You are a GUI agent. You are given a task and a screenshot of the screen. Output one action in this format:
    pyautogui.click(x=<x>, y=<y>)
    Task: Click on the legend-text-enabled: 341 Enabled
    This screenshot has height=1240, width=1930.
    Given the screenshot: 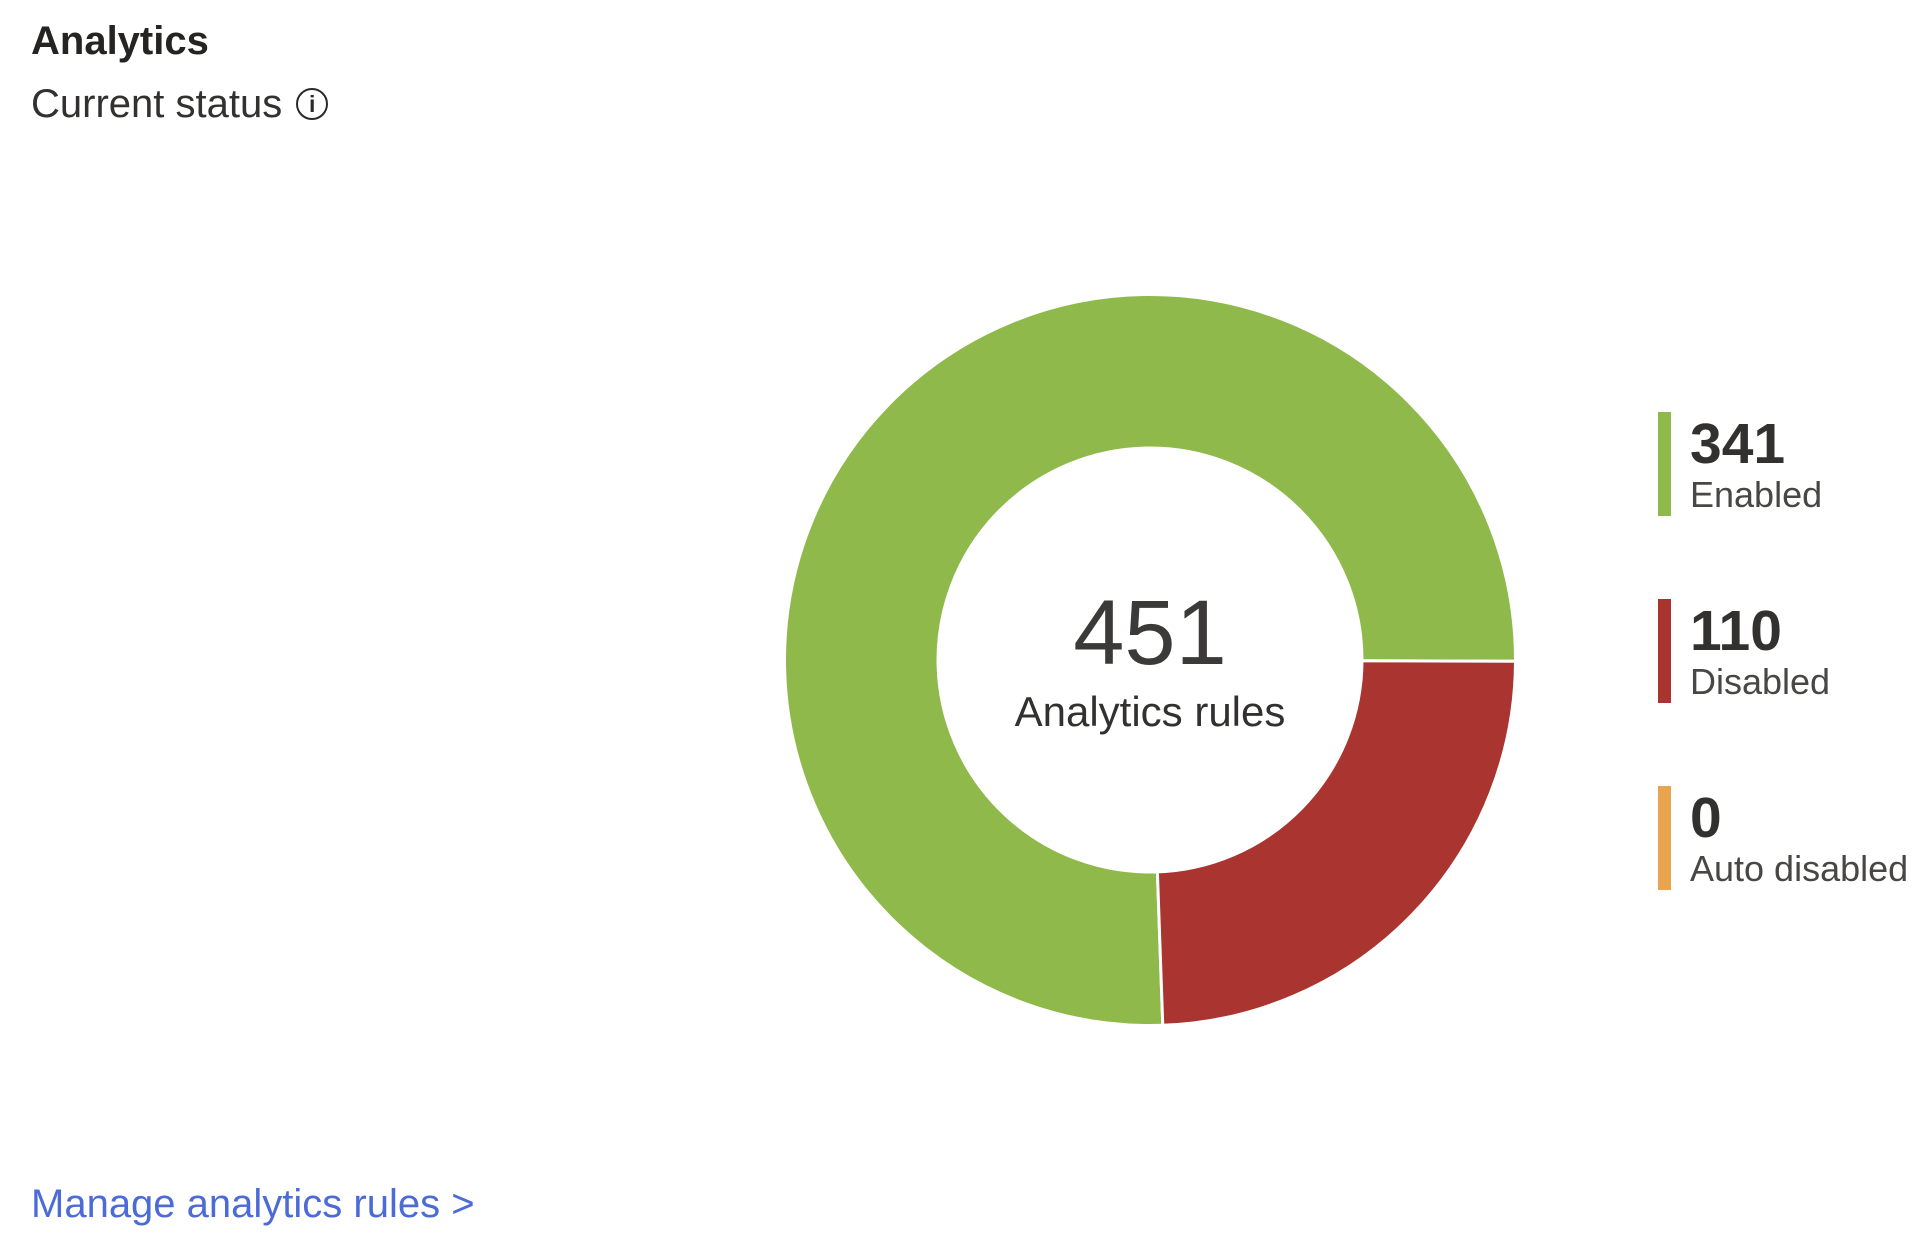 What is the action you would take?
    pyautogui.click(x=1756, y=464)
    